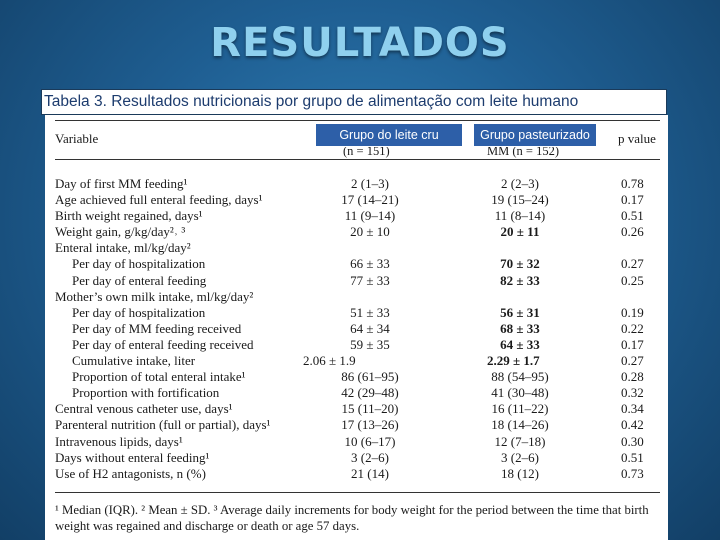 The width and height of the screenshot is (720, 540). Describe the element at coordinates (144, 409) in the screenshot. I see `row-variable: Central venous catheter use, days¹` at that location.